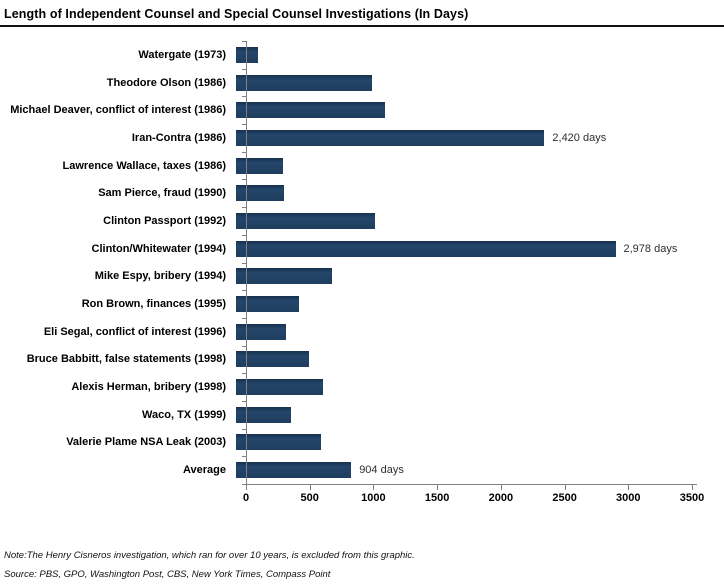  I want to click on chart-row: Clinton/Whitewater (1994) 2,978 days, so click(362, 249).